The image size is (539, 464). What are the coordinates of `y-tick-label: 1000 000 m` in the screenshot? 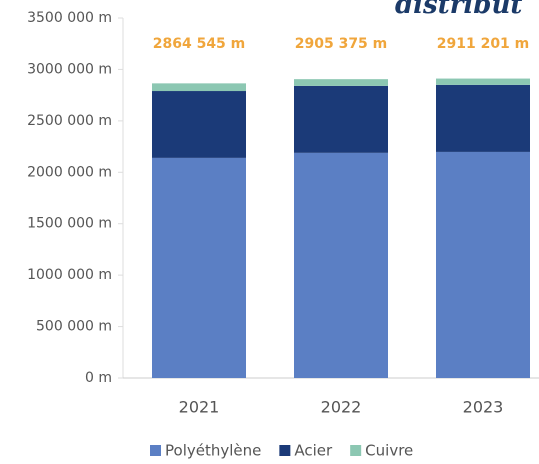 It's located at (69, 275).